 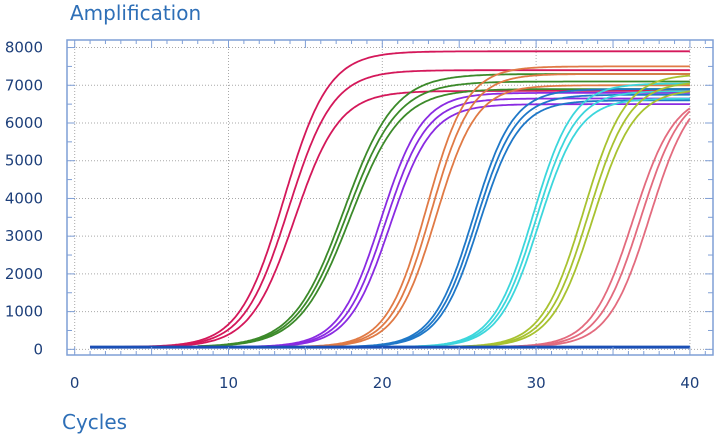 What do you see at coordinates (24, 274) in the screenshot?
I see `y-tick-label-2000: 2000` at bounding box center [24, 274].